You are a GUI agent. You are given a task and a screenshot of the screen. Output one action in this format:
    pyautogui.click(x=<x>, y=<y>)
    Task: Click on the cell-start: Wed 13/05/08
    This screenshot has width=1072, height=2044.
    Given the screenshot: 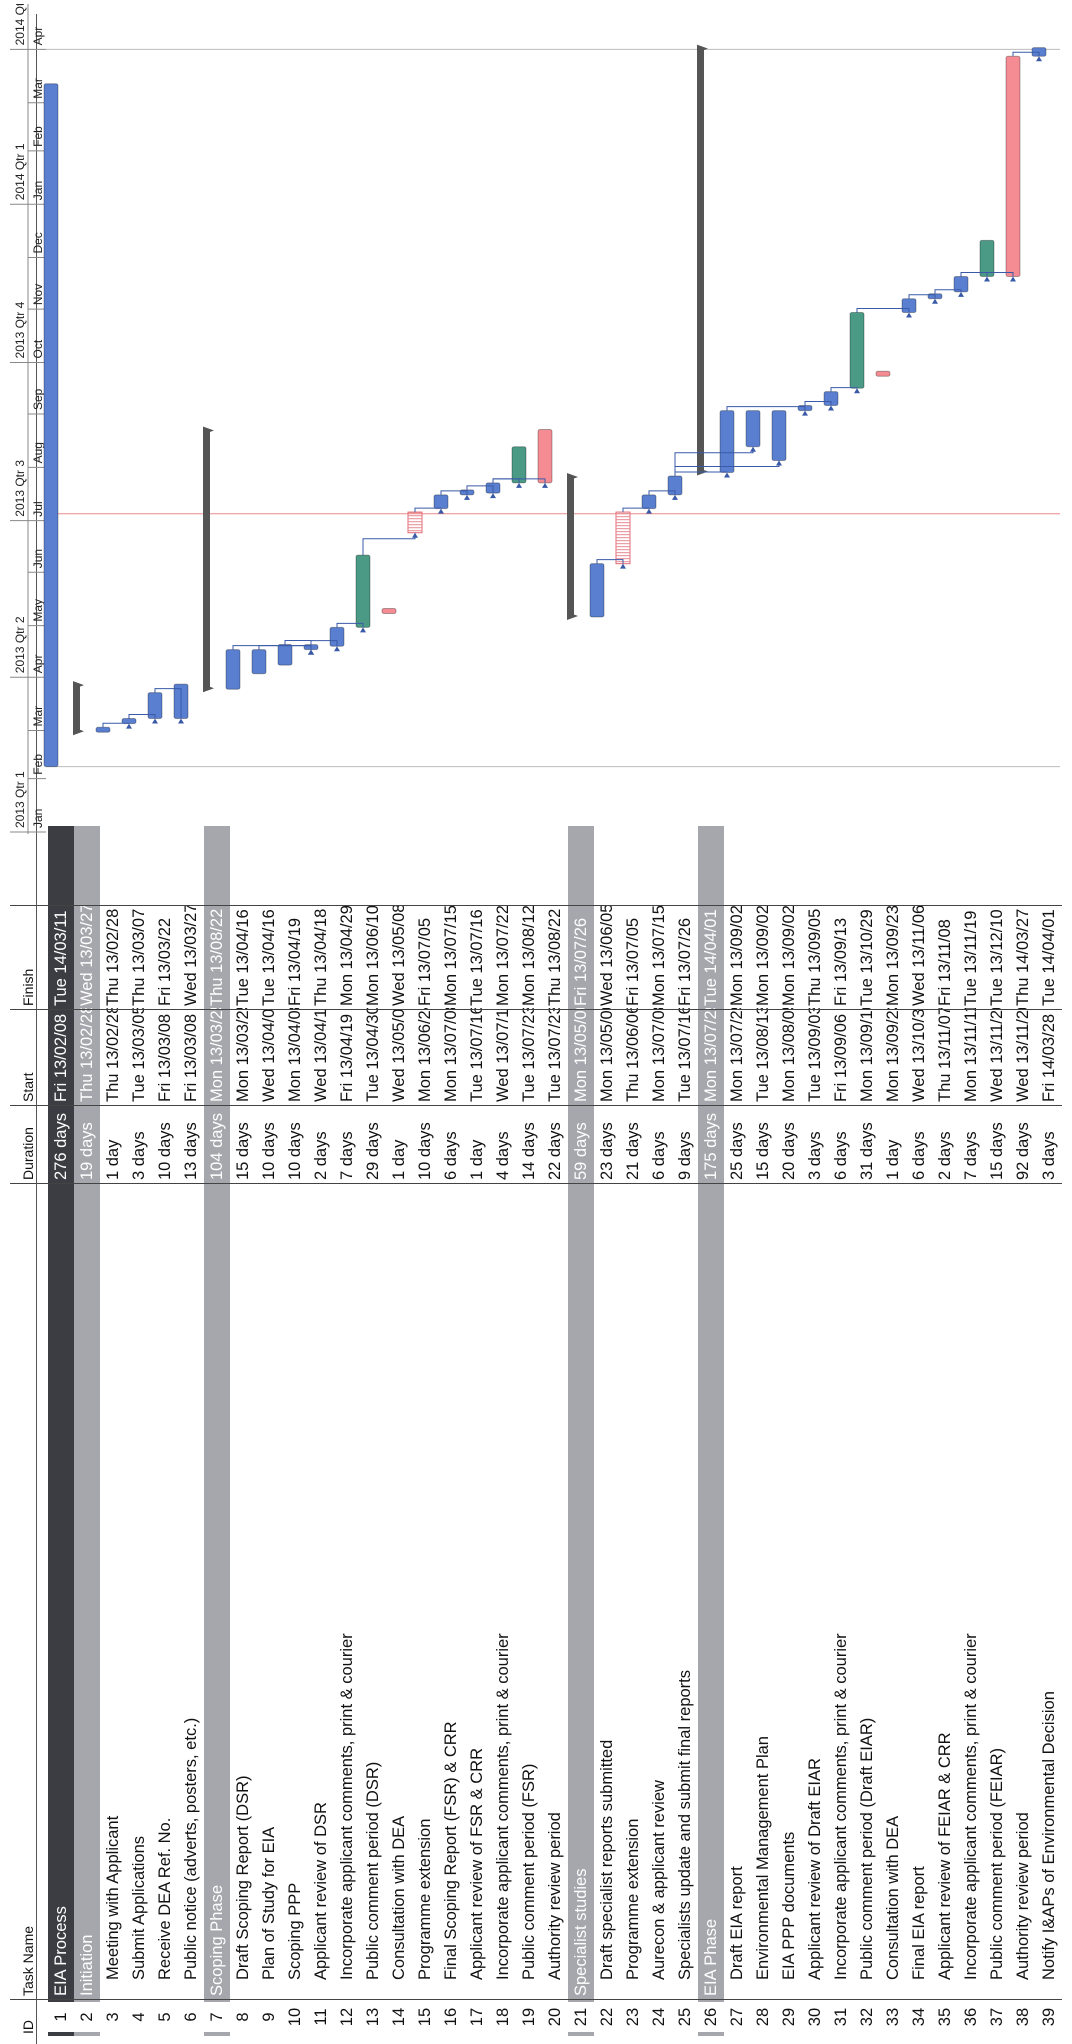 What is the action you would take?
    pyautogui.click(x=399, y=1055)
    